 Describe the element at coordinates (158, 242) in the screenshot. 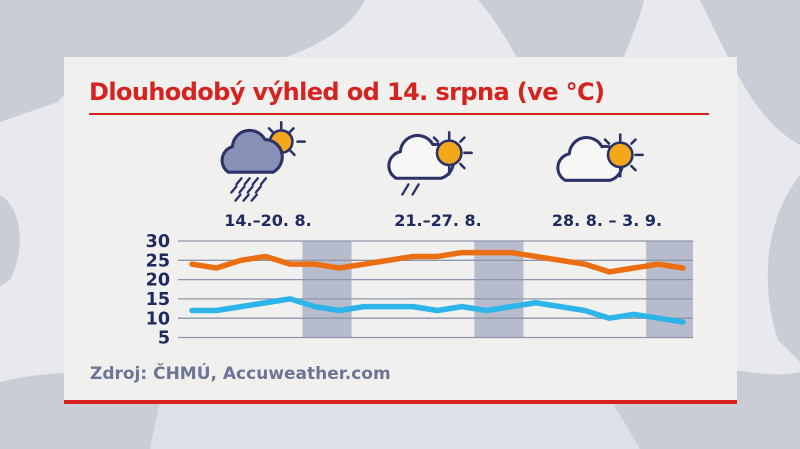

I see `y-tick-label: 30` at that location.